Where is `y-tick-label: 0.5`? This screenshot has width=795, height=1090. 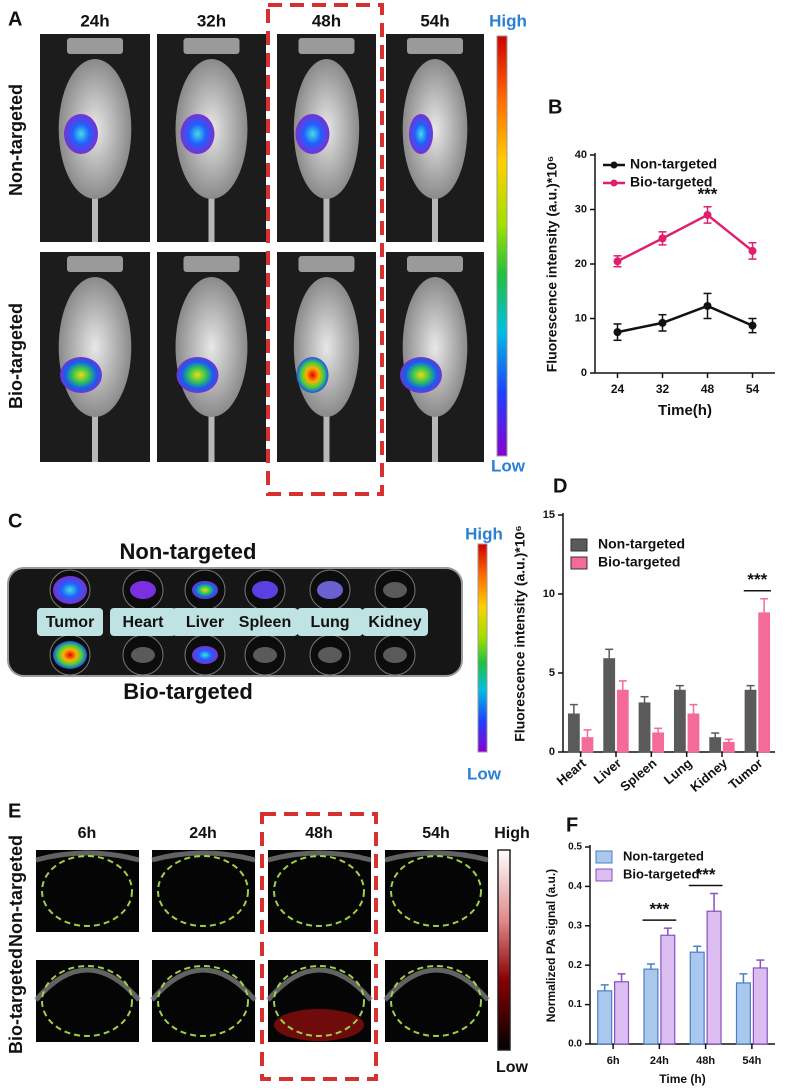
y-tick-label: 0.5 is located at coordinates (575, 847).